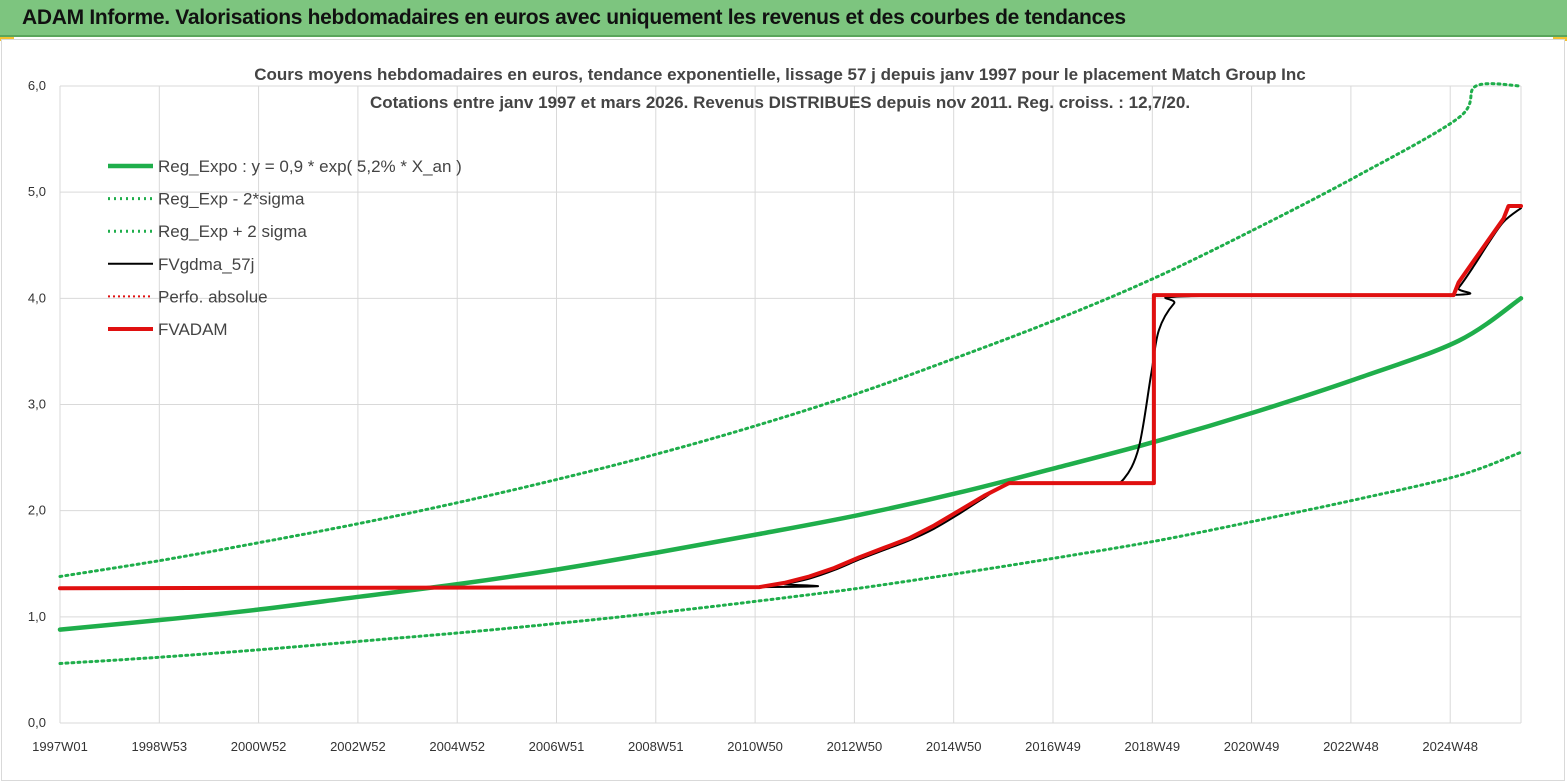 The image size is (1567, 783). What do you see at coordinates (37, 297) in the screenshot?
I see `y-tick-label: 4,0` at bounding box center [37, 297].